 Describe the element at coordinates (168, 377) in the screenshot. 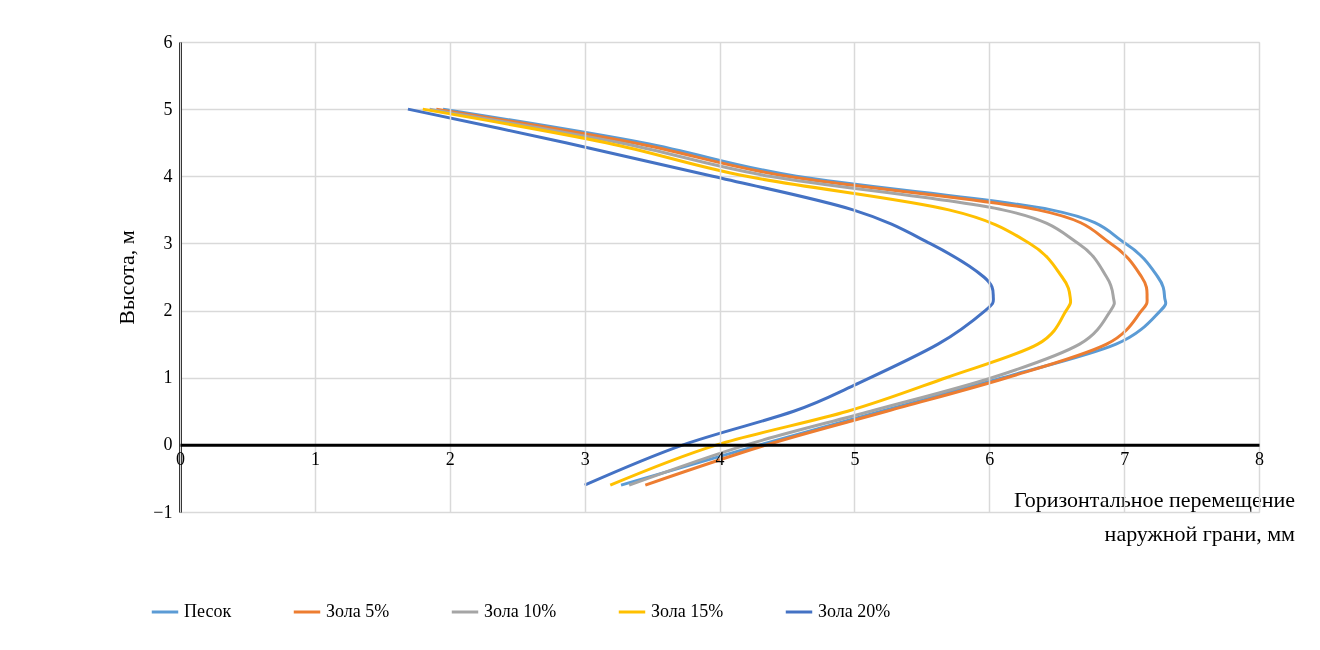

I see `y-tick-label: 1` at that location.